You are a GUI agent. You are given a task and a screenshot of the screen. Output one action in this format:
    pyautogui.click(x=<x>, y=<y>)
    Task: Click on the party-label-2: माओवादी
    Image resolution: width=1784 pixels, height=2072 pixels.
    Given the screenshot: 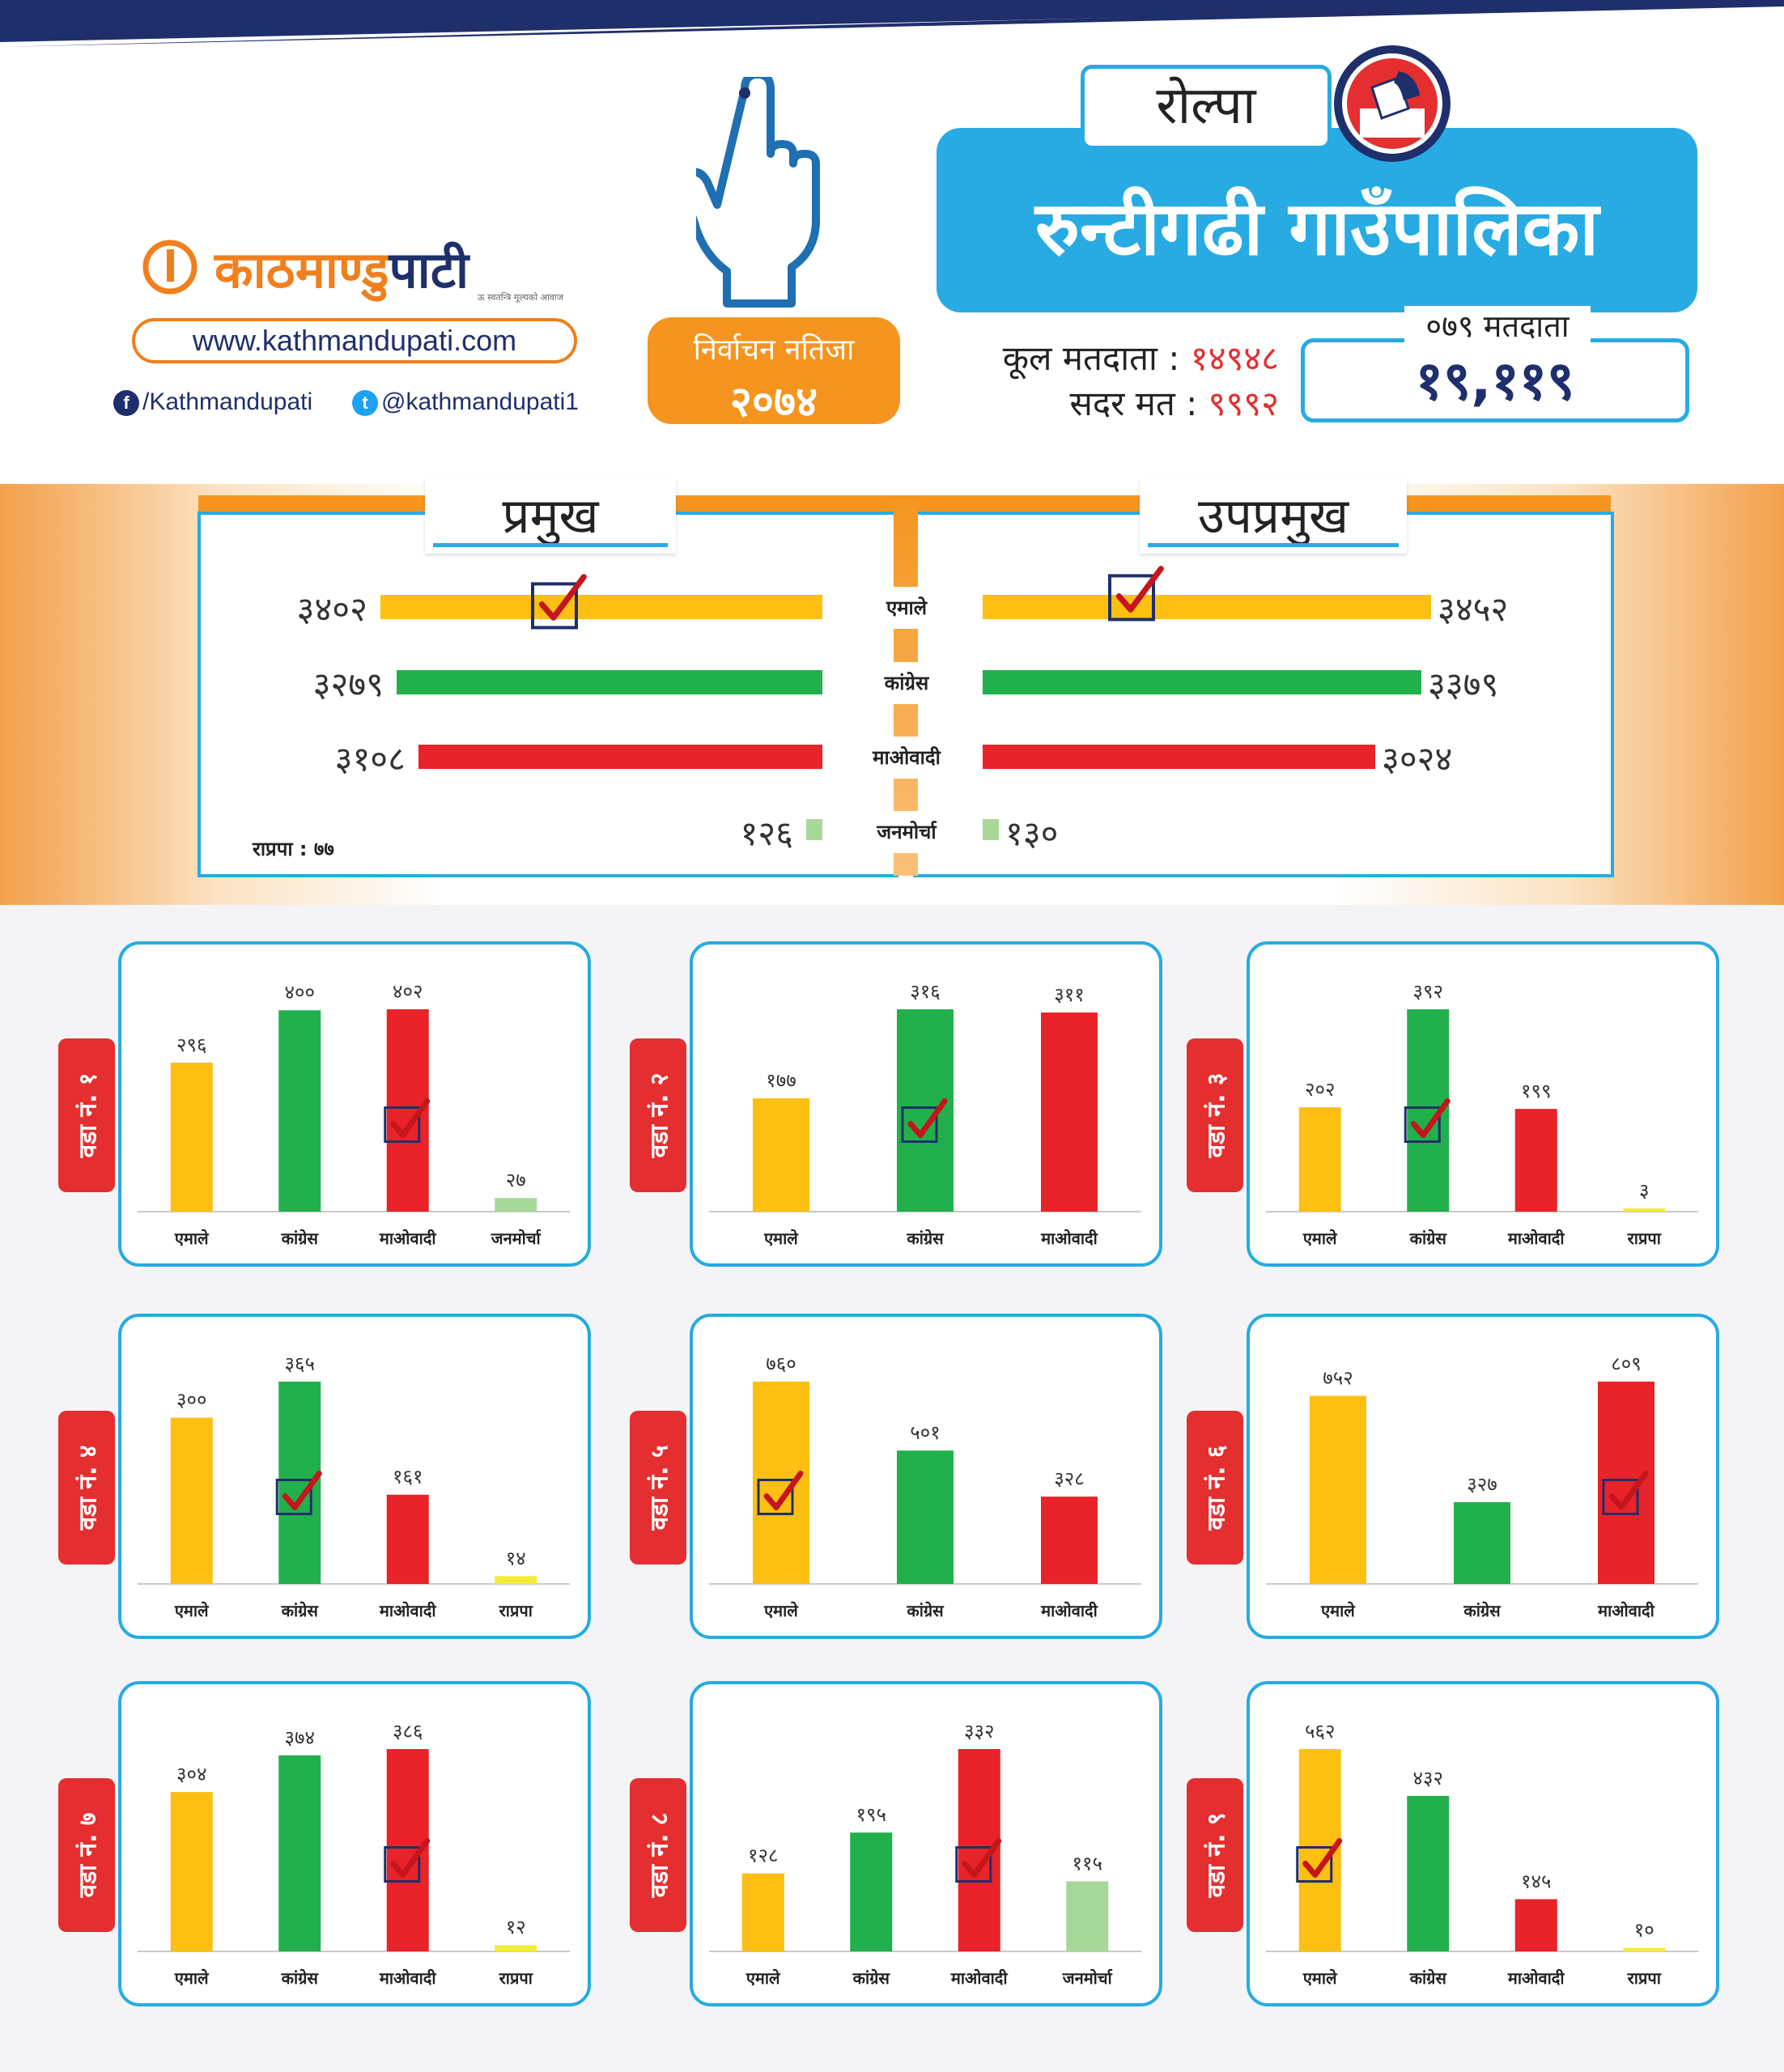 What is the action you would take?
    pyautogui.click(x=906, y=758)
    